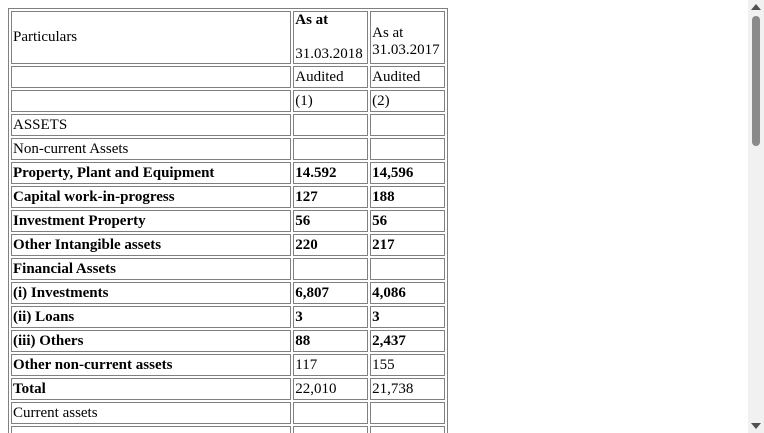 The height and width of the screenshot is (433, 764). I want to click on audit-row: Audited Audited, so click(228, 77).